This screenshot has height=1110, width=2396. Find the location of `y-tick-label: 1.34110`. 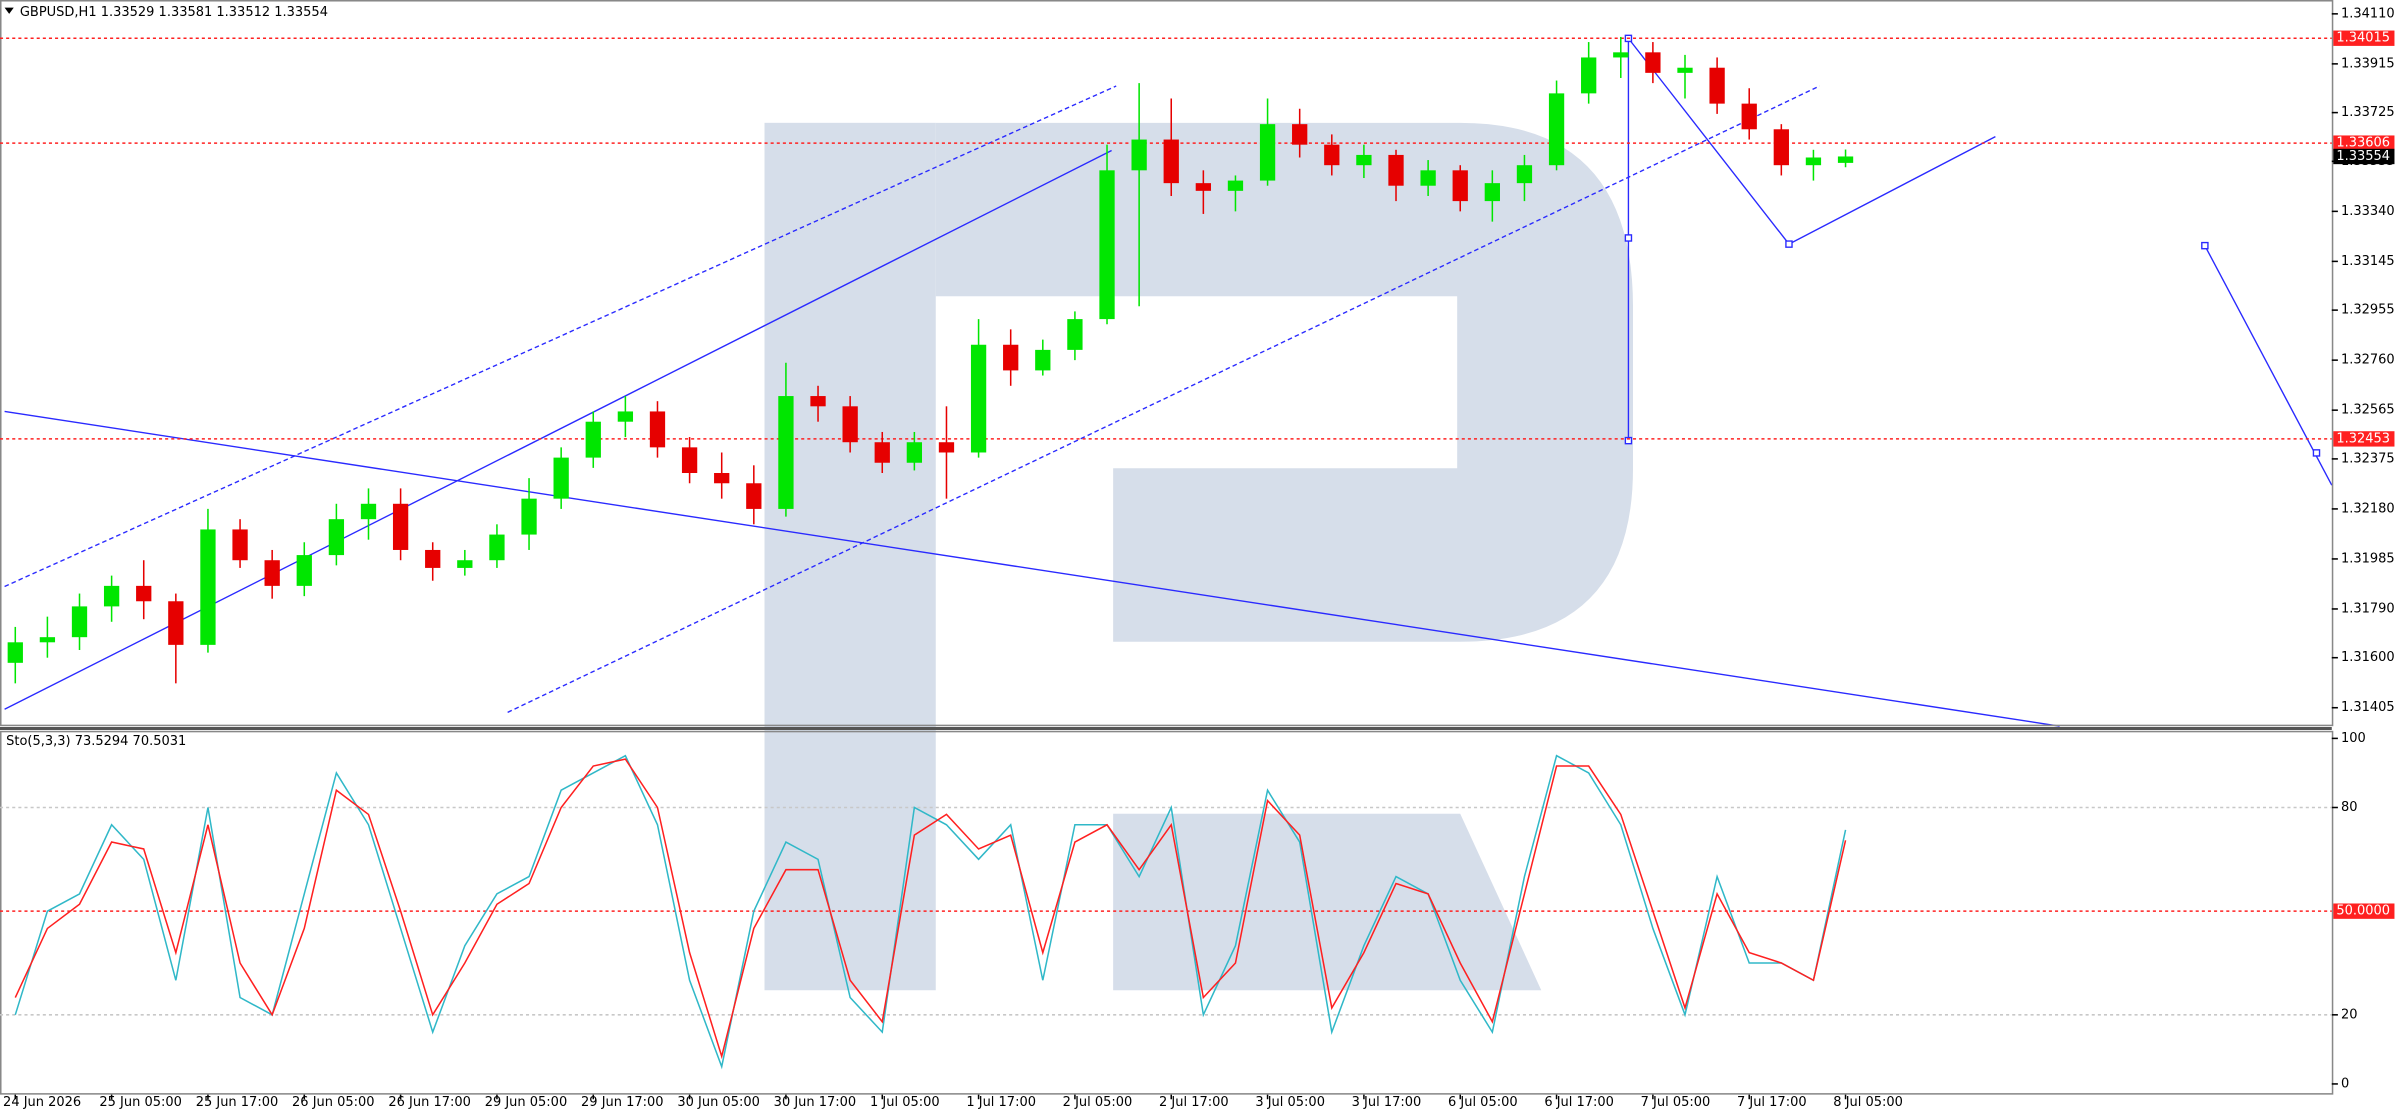

y-tick-label: 1.34110 is located at coordinates (2368, 13).